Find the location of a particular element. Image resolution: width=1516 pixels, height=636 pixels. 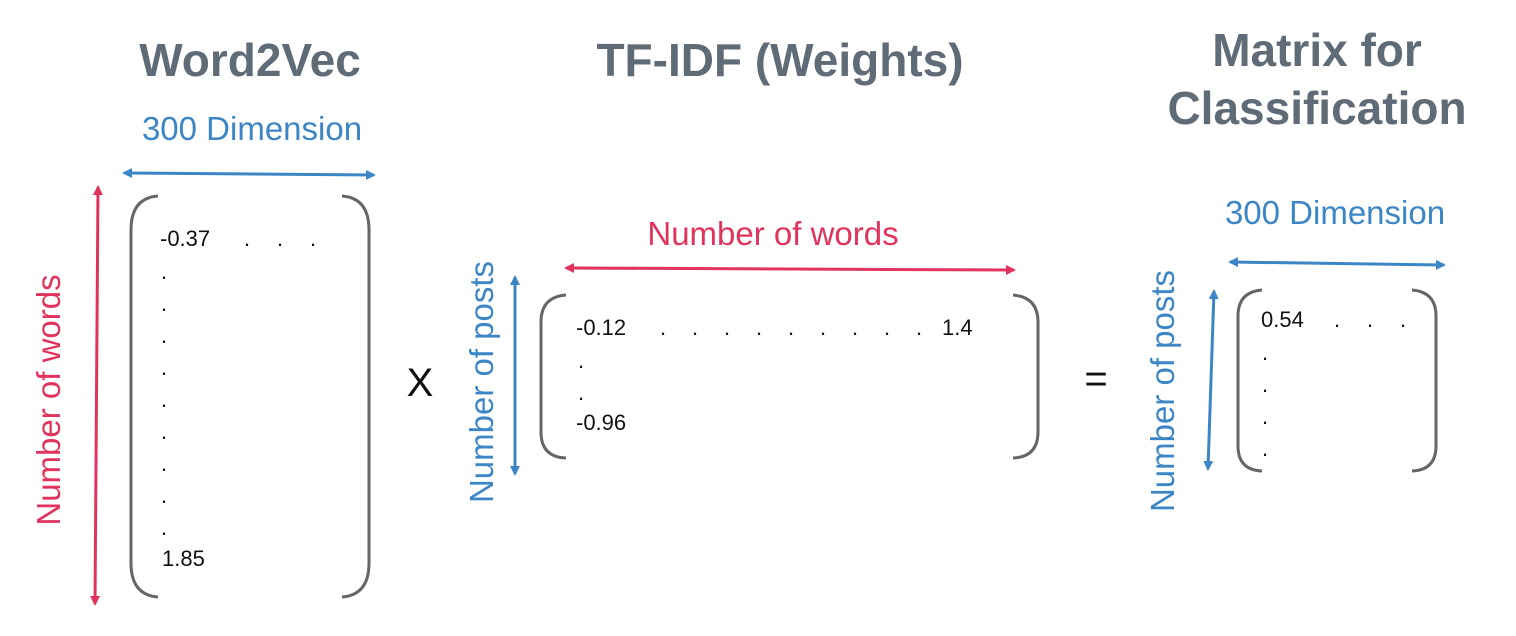

w2v-row-ellipsis: . . . is located at coordinates (280, 238).